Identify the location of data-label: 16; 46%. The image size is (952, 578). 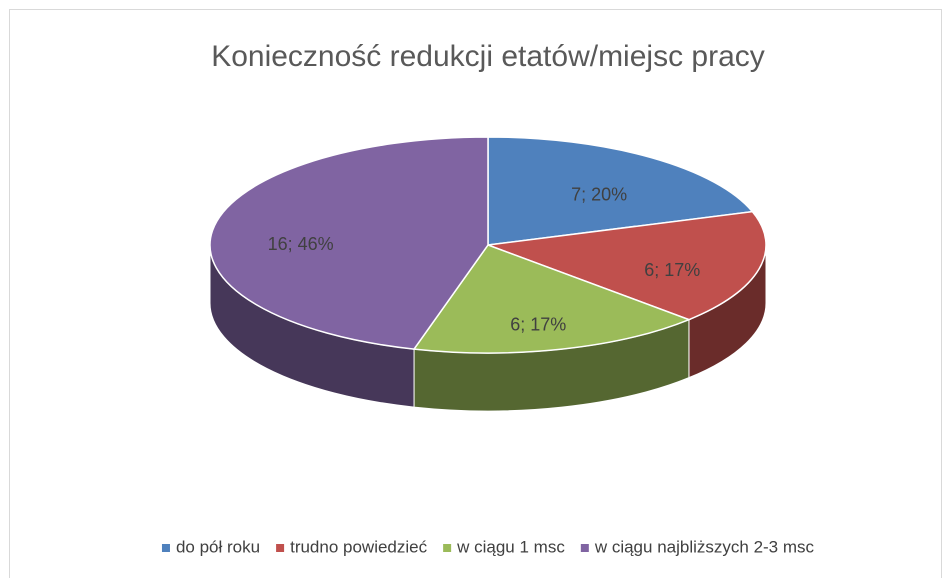
(301, 244).